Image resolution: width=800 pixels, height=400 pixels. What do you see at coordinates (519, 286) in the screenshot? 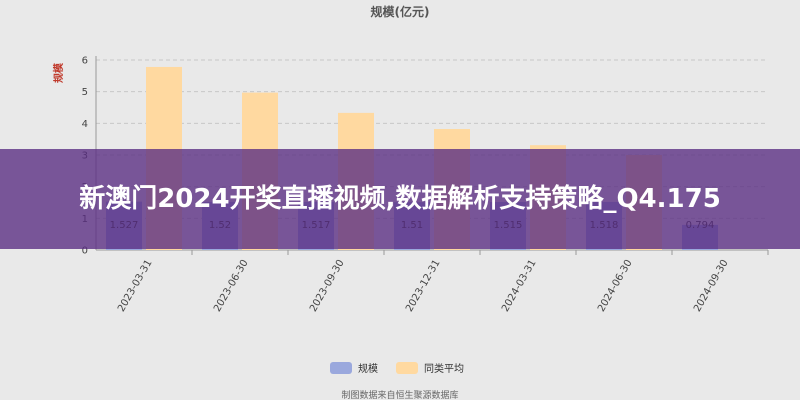
I see `x-tick-label: 2024-03-31` at bounding box center [519, 286].